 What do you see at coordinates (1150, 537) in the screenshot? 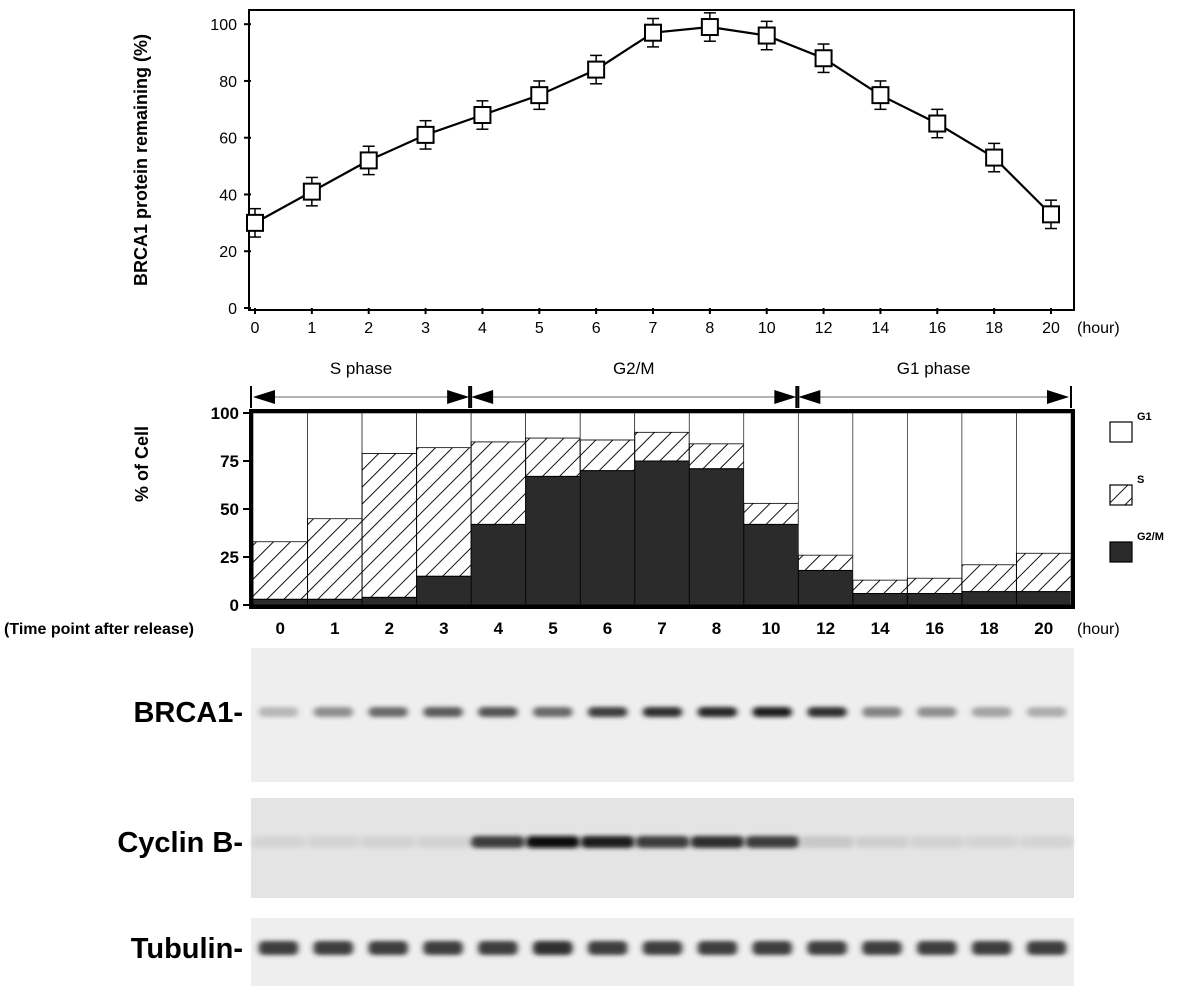
I see `legend-label: G2/M` at bounding box center [1150, 537].